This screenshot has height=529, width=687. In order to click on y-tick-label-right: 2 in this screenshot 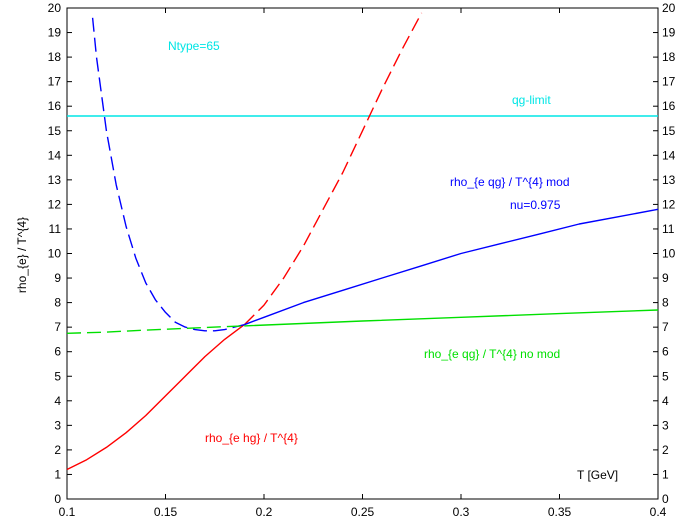, I will do `click(665, 450)`.